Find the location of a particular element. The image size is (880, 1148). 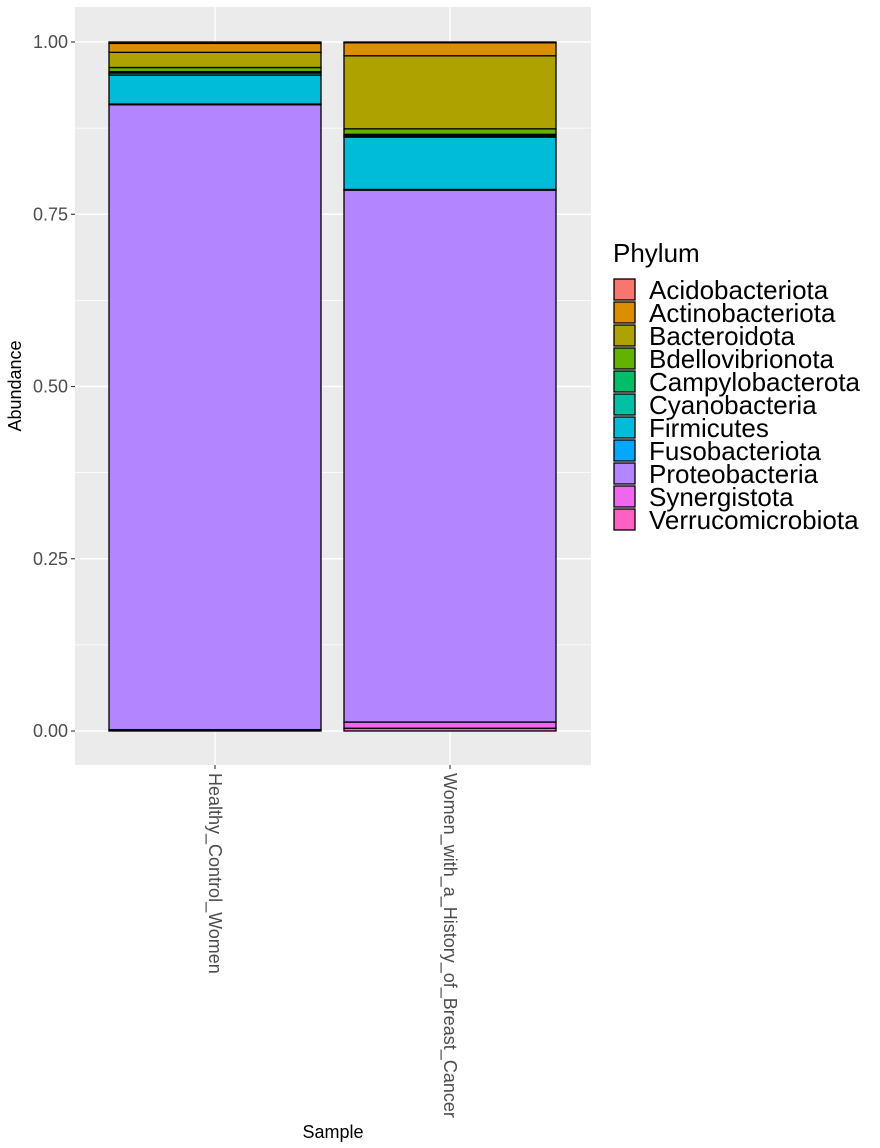

y-tick-label: 0.50 is located at coordinates (50, 387).